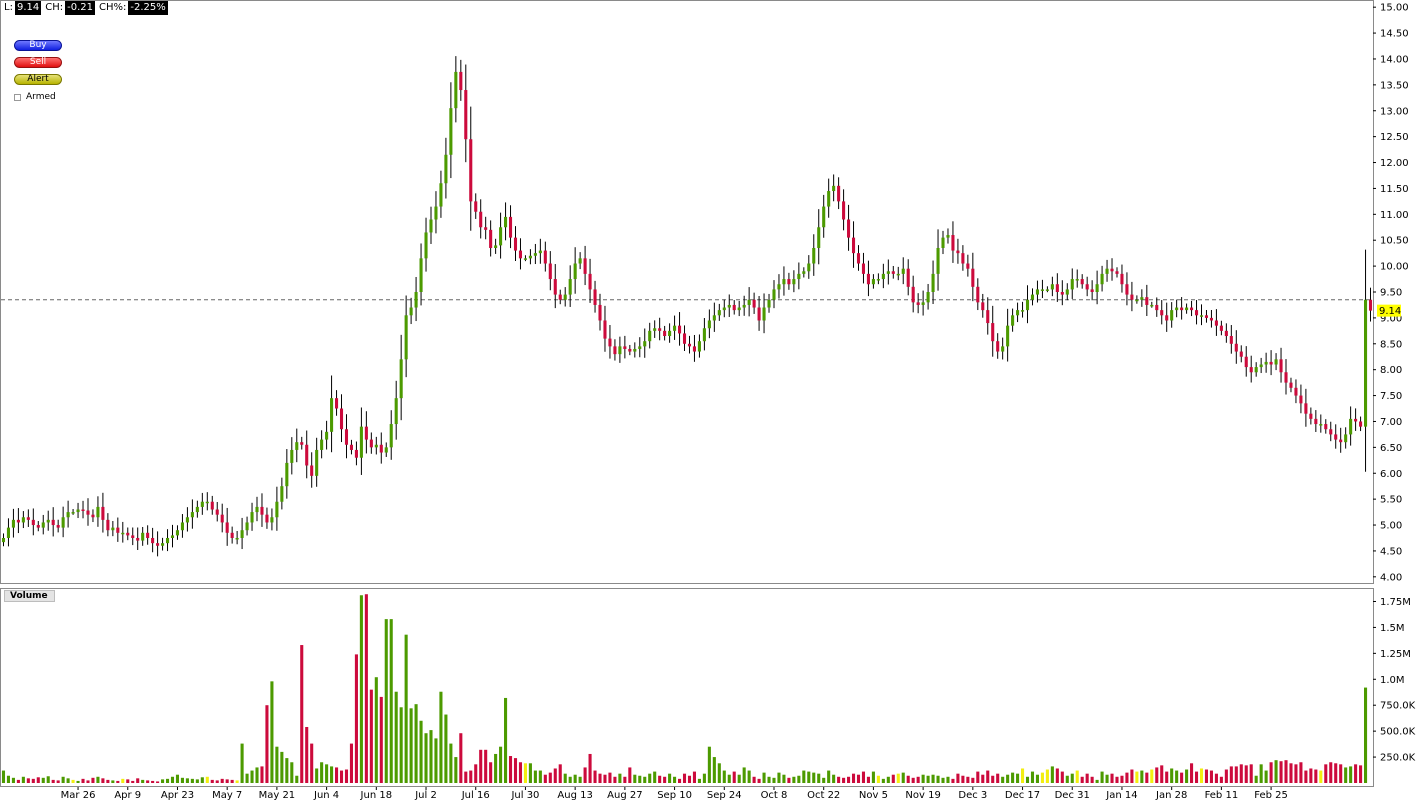 The width and height of the screenshot is (1421, 810). Describe the element at coordinates (227, 795) in the screenshot. I see `date-tick-label: May 7` at that location.